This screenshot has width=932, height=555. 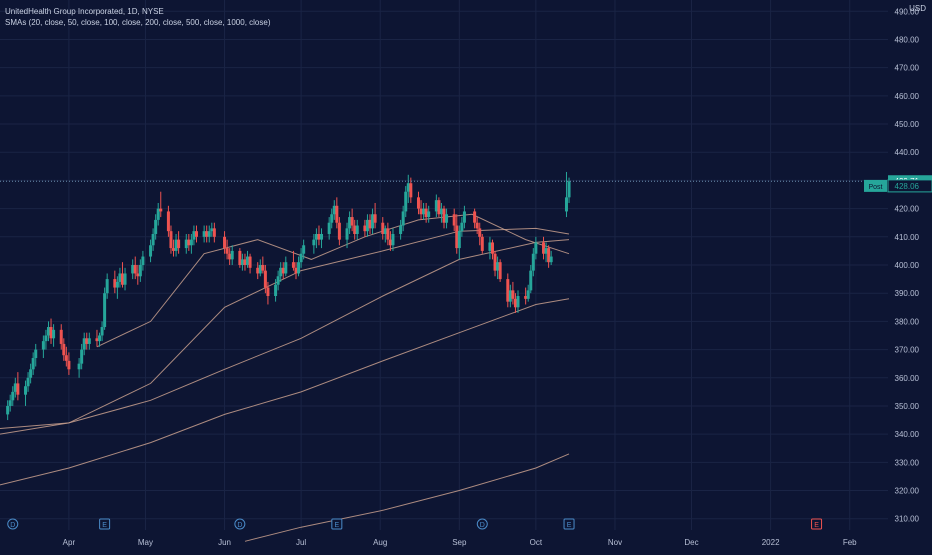 What do you see at coordinates (333, 280) in the screenshot?
I see `sma-line` at bounding box center [333, 280].